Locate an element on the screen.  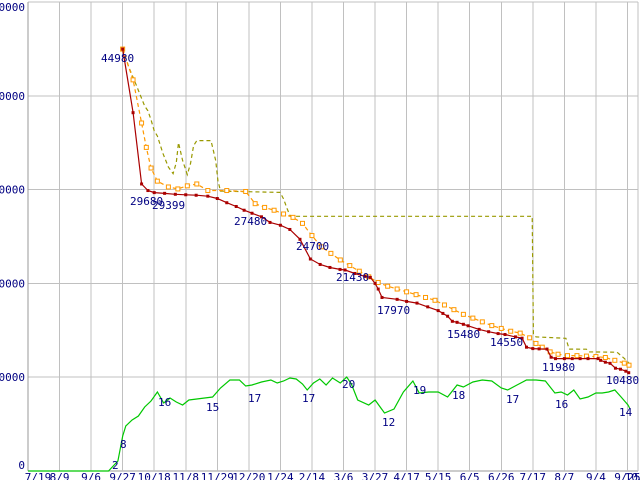
price-point-label: 29399 is located at coordinates (168, 205).